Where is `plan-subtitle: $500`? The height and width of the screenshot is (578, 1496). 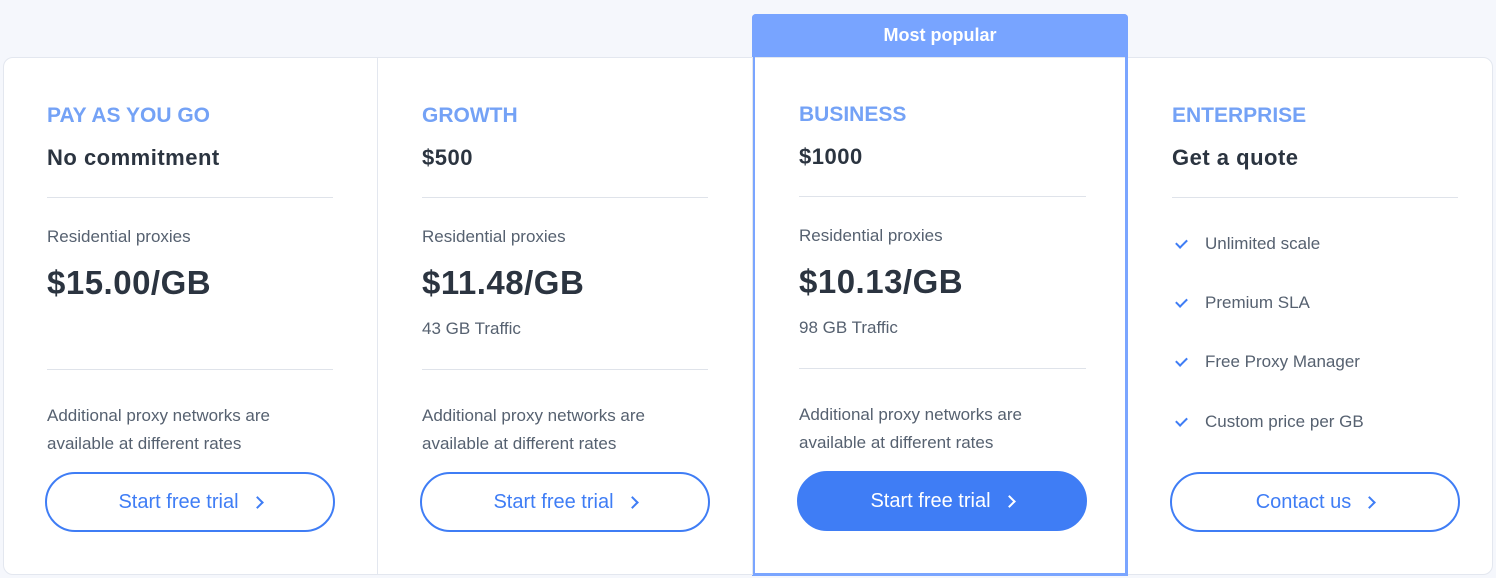
plan-subtitle: $500 is located at coordinates (447, 157).